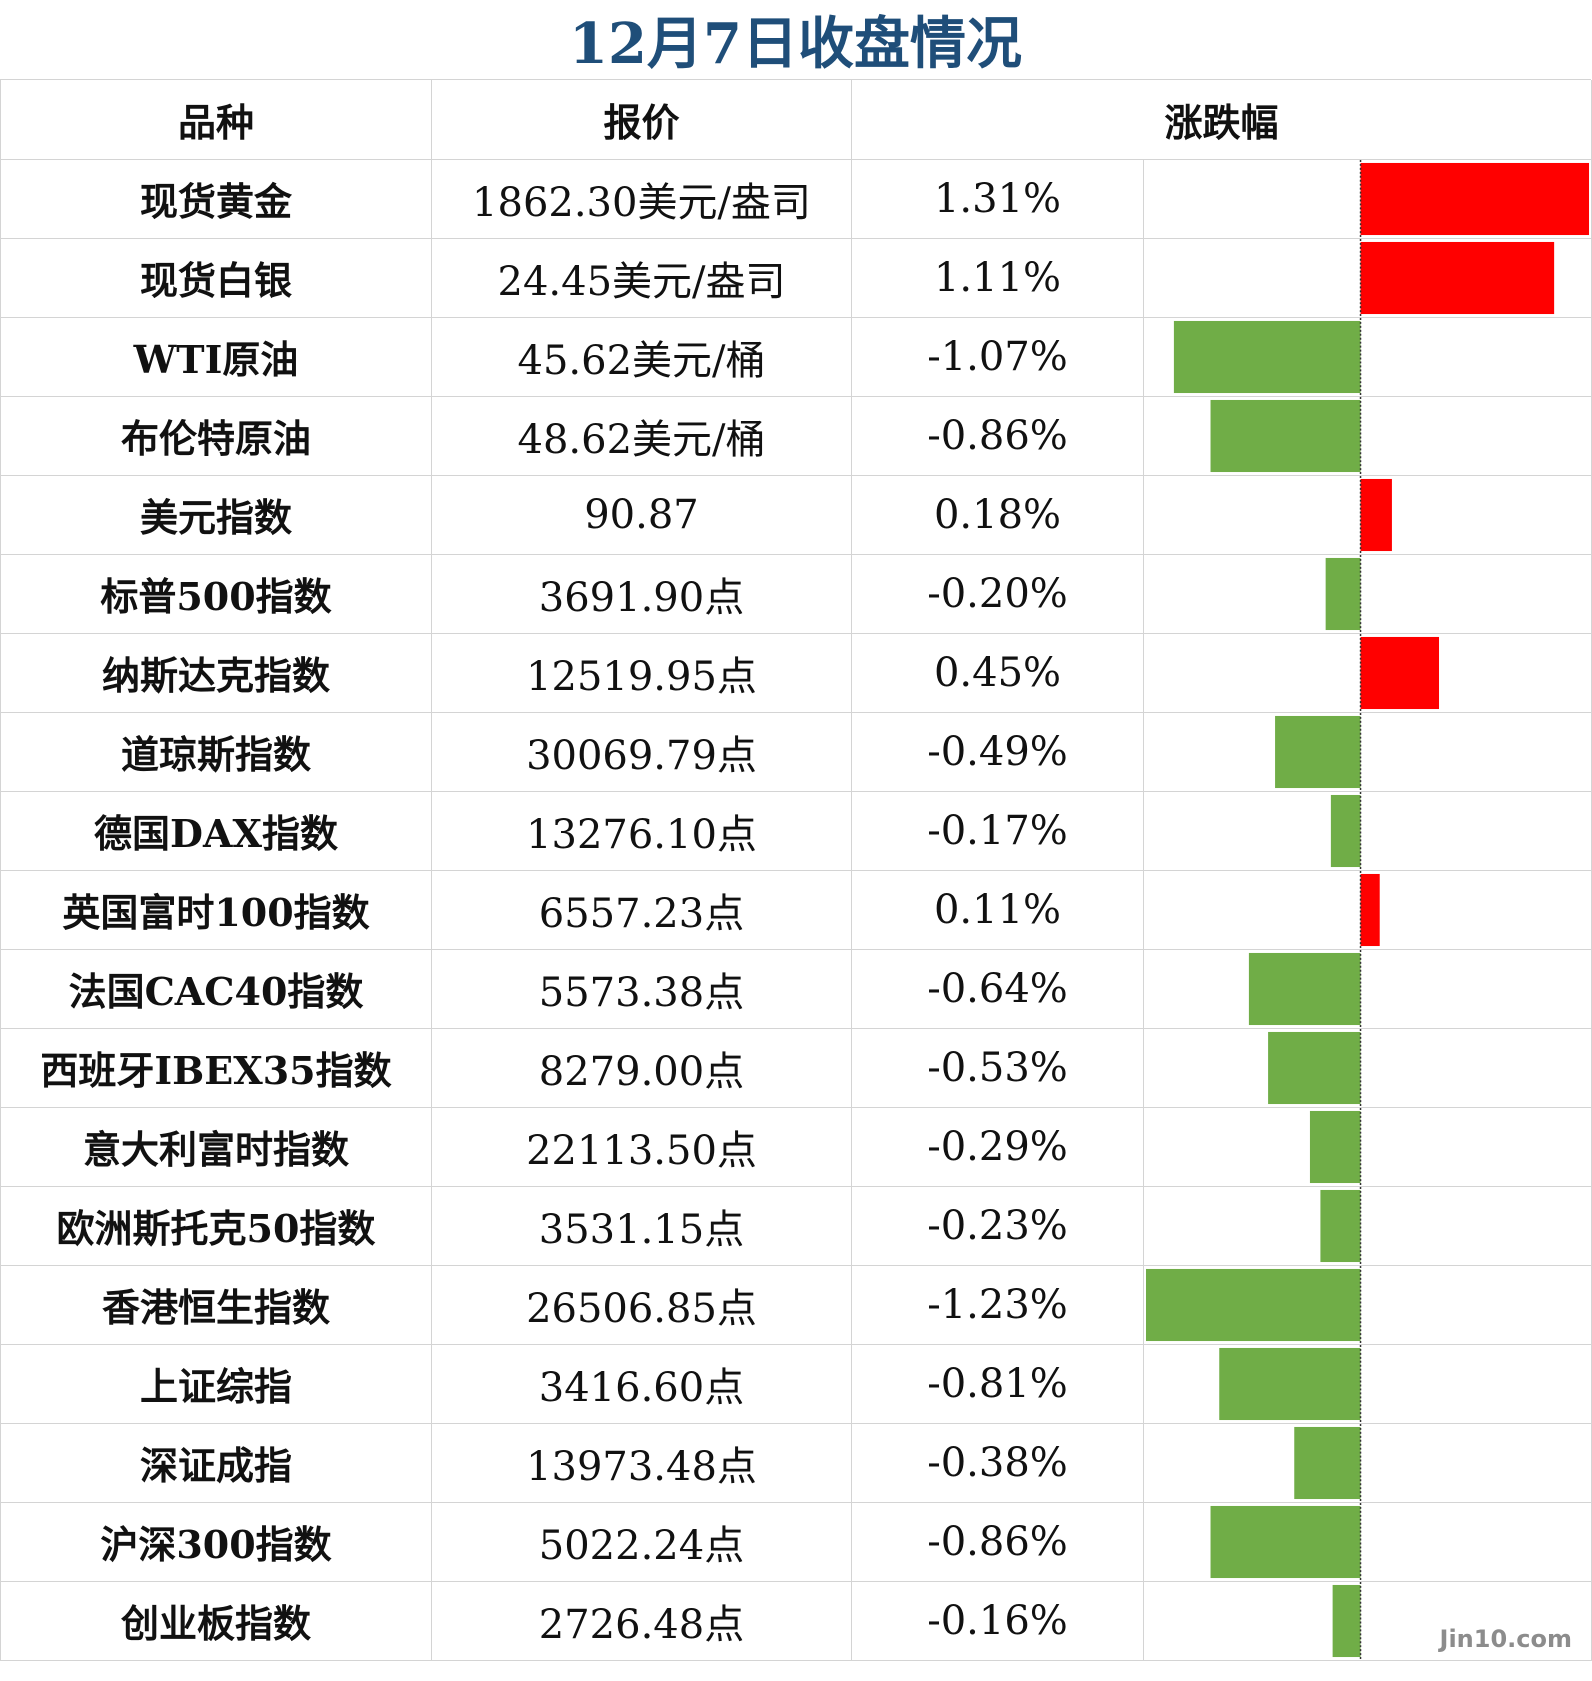 The height and width of the screenshot is (1681, 1592). Describe the element at coordinates (641, 1147) in the screenshot. I see `instrument-price: 22113.50点` at that location.